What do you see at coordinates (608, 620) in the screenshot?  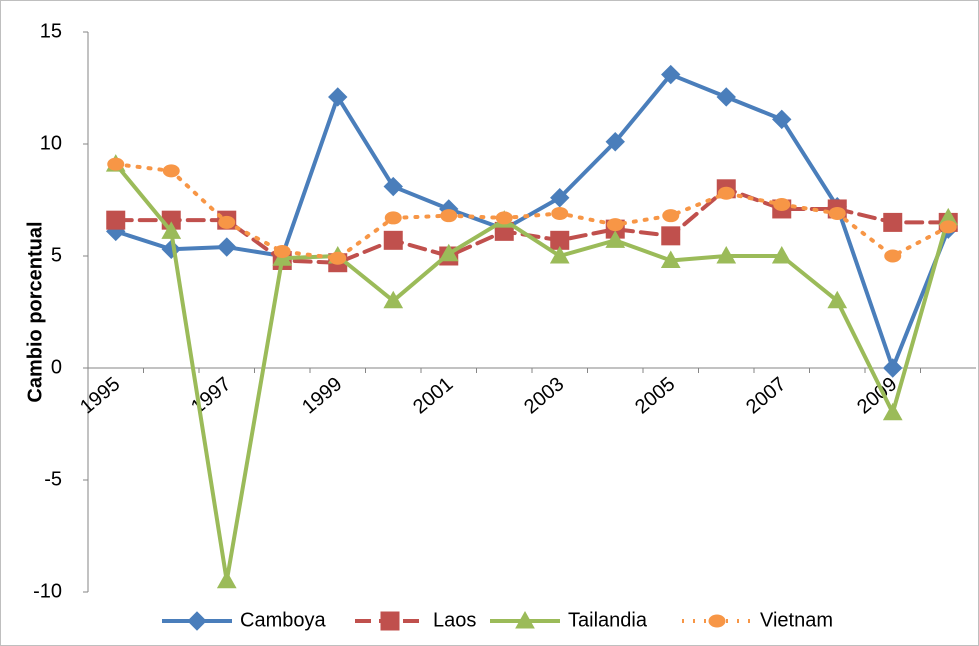 I see `legend-label: Tailandia` at bounding box center [608, 620].